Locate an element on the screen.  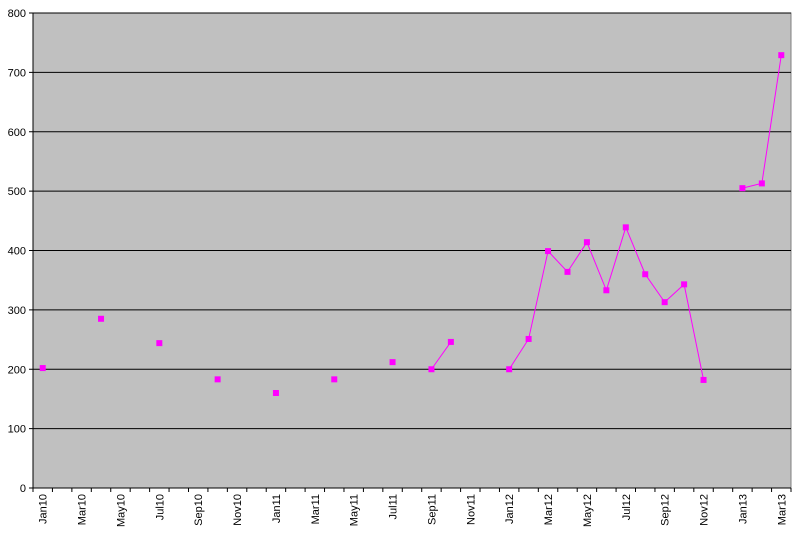
y-tick-label: 600 is located at coordinates (17, 133).